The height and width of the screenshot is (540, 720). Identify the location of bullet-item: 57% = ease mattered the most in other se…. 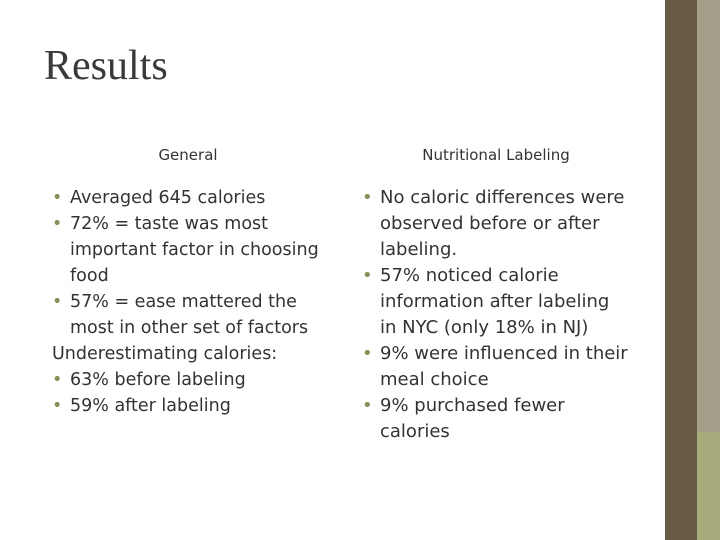
(188, 315).